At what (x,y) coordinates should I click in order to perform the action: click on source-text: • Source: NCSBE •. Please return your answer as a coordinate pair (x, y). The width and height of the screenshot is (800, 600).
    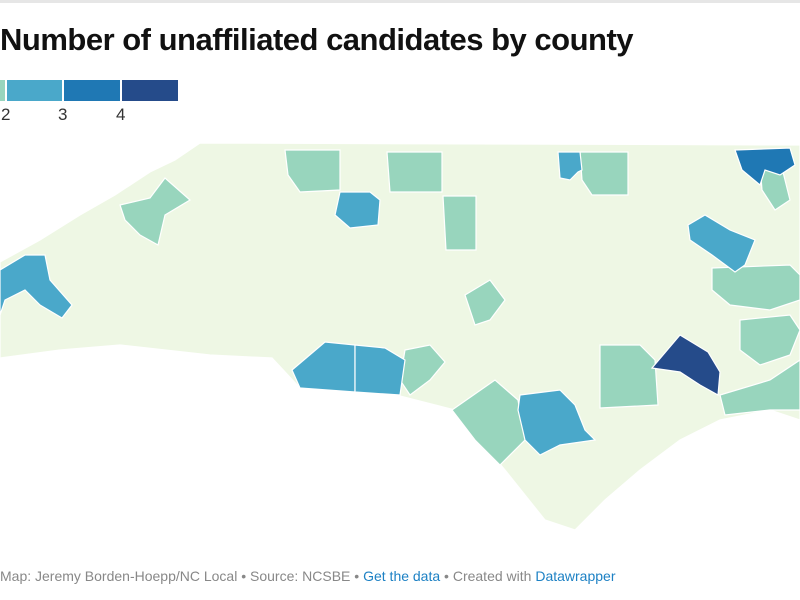
    Looking at the image, I should click on (300, 576).